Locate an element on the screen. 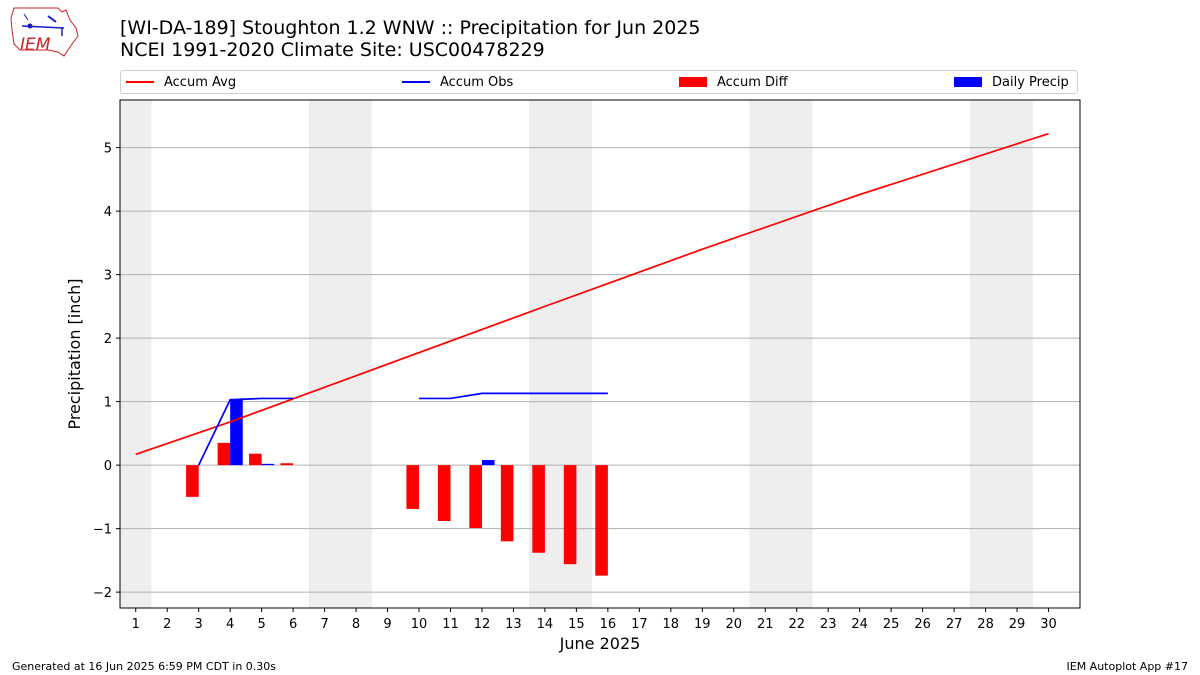 The height and width of the screenshot is (675, 1200). x-tick-label: 29 is located at coordinates (1017, 624).